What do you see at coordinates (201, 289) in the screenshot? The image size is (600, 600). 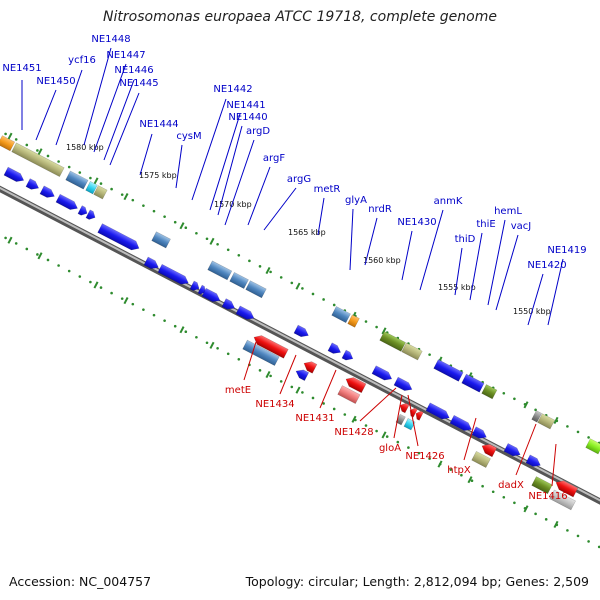 I see `metR-fwd-gene` at bounding box center [201, 289].